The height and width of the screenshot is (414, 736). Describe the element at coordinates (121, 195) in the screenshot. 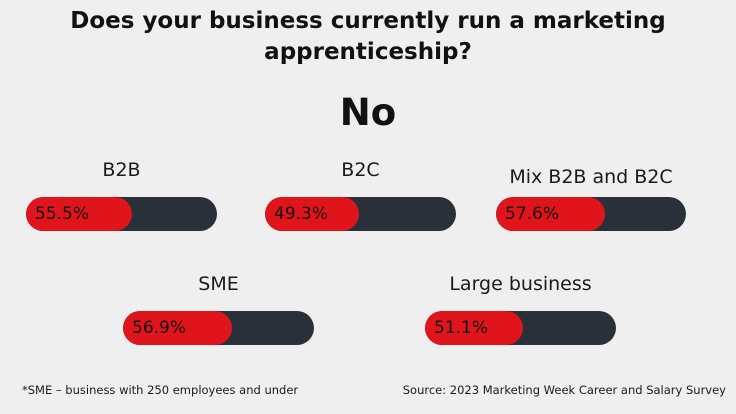

I see `bar-group-b2b: B2B 55.5%` at that location.